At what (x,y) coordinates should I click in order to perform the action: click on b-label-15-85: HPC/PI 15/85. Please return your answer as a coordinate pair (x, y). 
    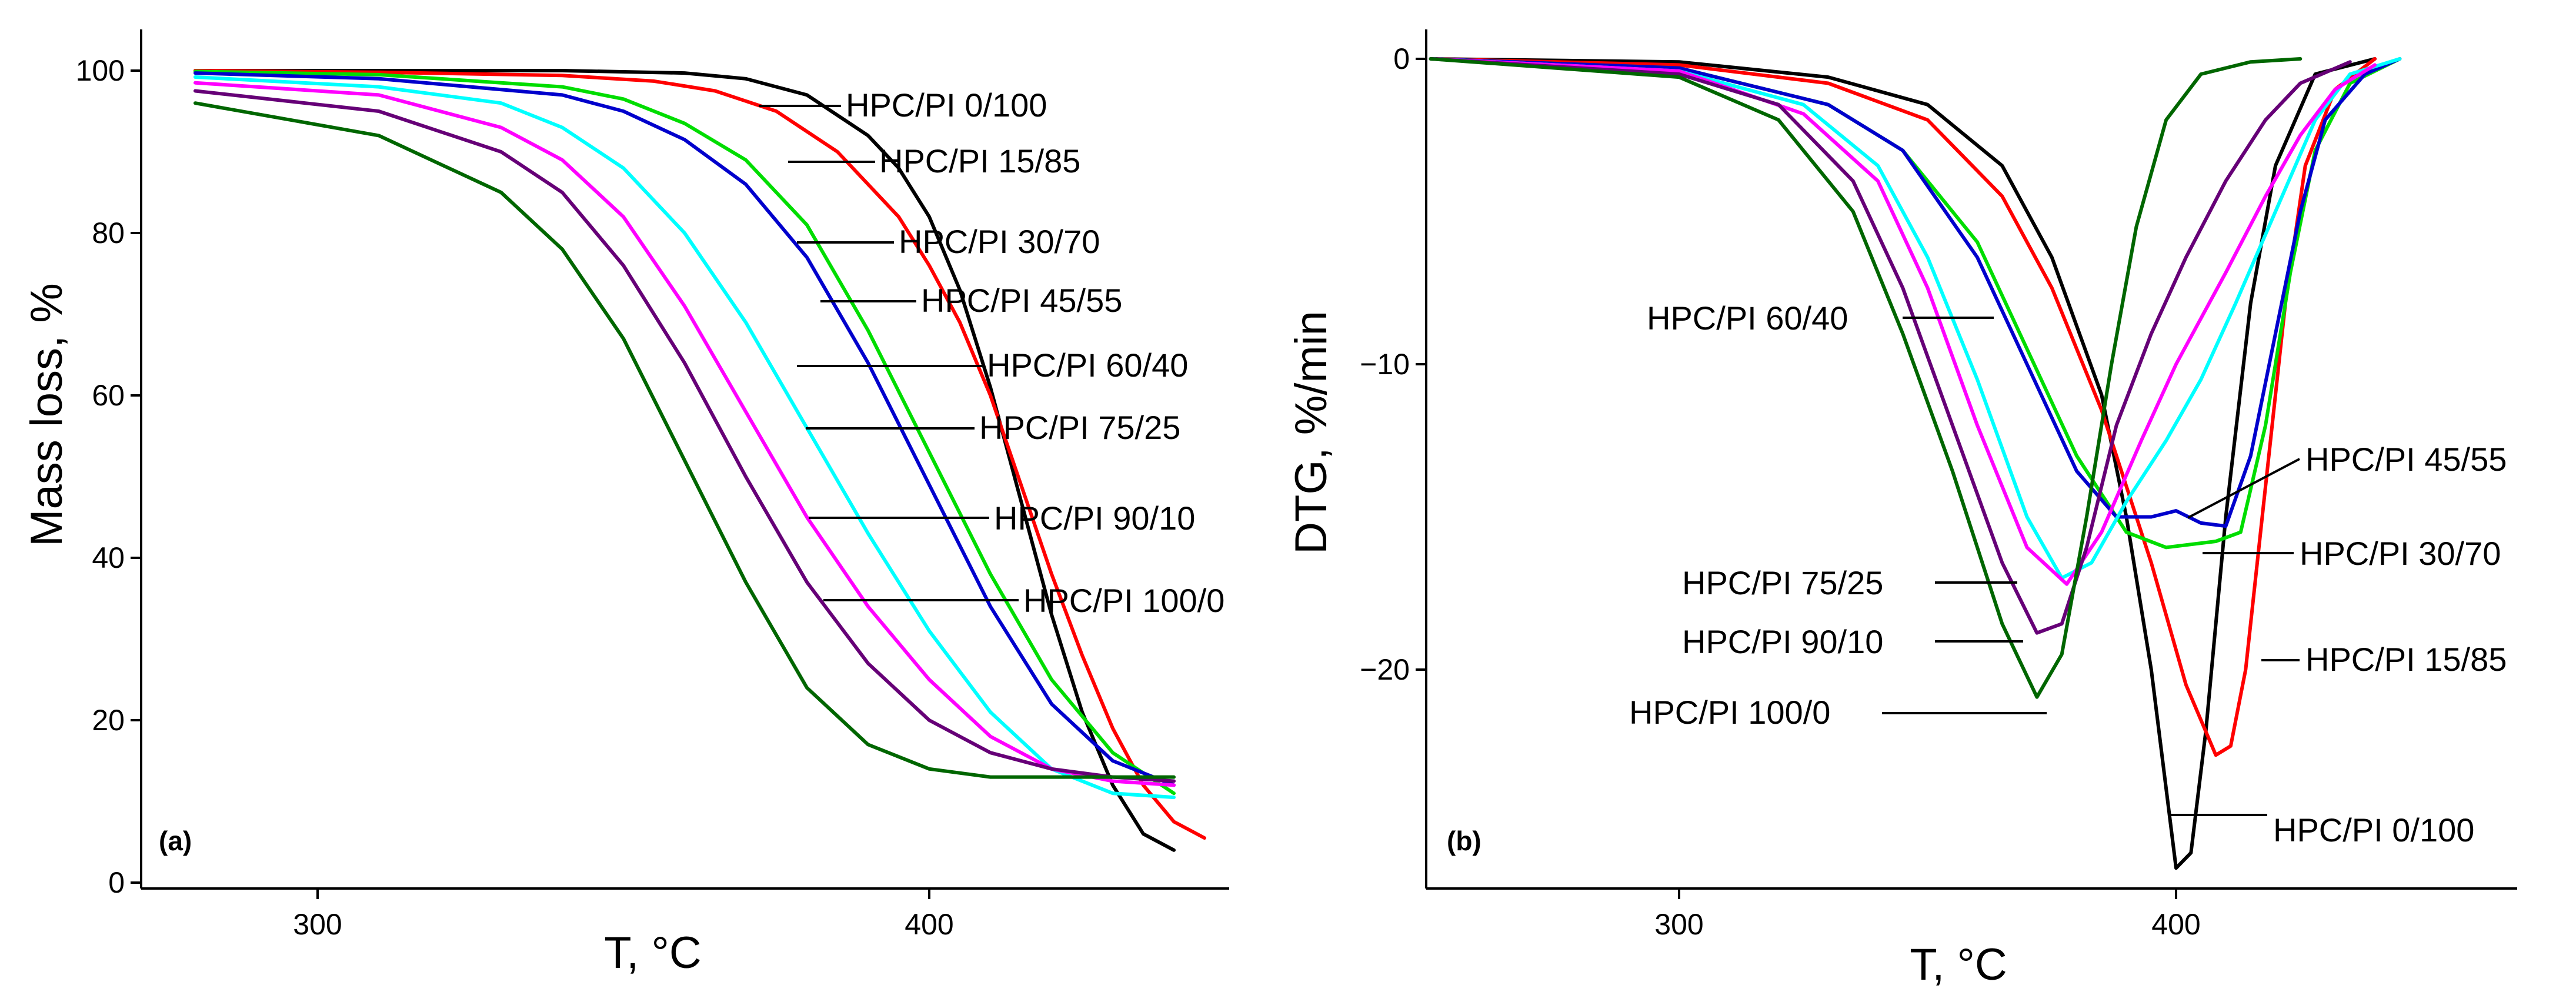
    Looking at the image, I should click on (2406, 660).